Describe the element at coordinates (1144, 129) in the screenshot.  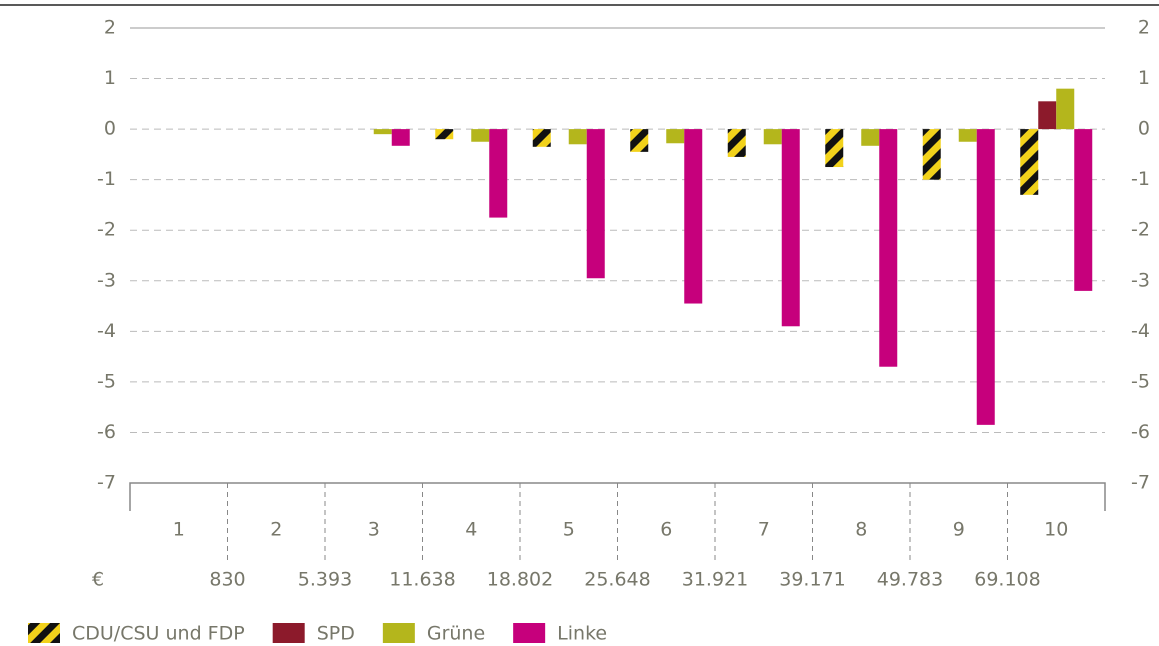
I see `y2-tick-label: 0` at that location.